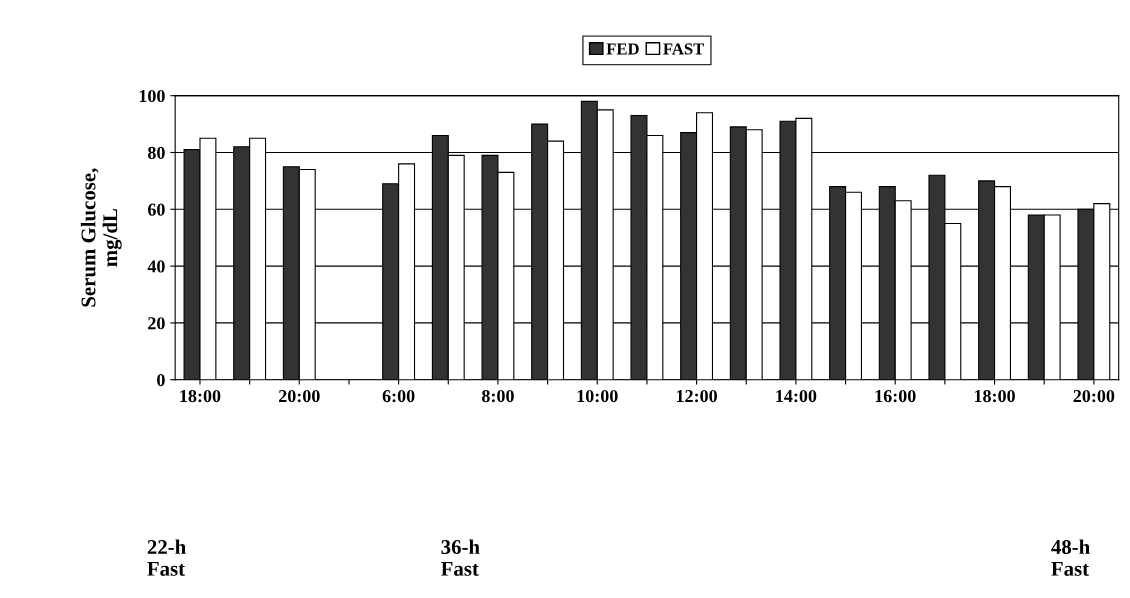 The image size is (1130, 598). I want to click on y-tick-label: 100, so click(152, 96).